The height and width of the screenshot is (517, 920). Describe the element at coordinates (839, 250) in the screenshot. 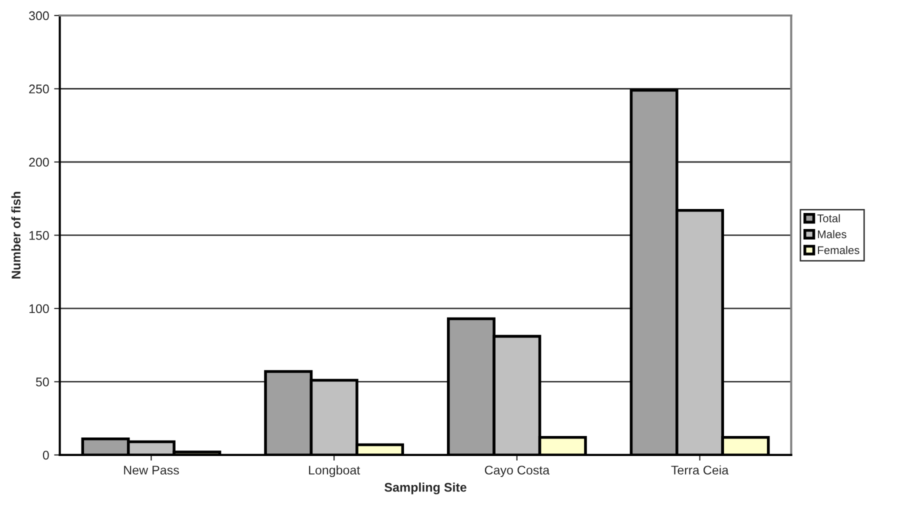

I see `legend-label: Females` at that location.